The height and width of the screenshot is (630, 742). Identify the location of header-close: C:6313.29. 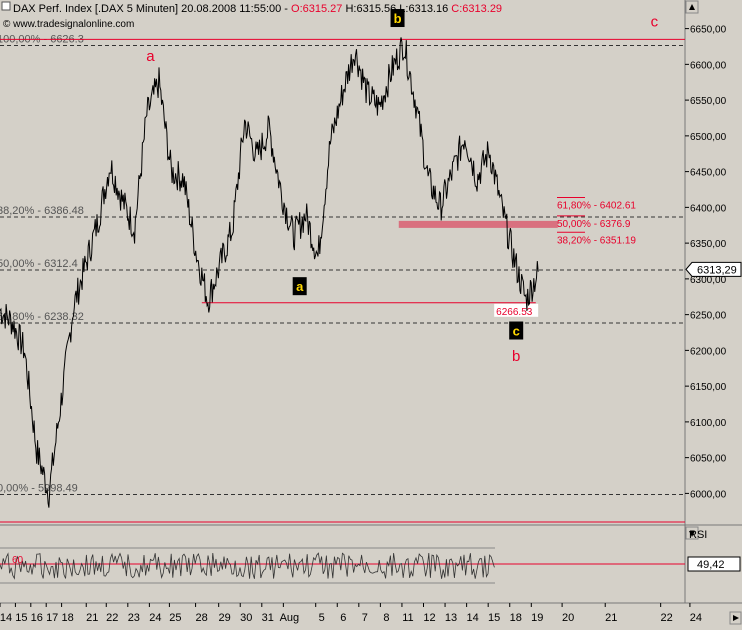
(475, 9).